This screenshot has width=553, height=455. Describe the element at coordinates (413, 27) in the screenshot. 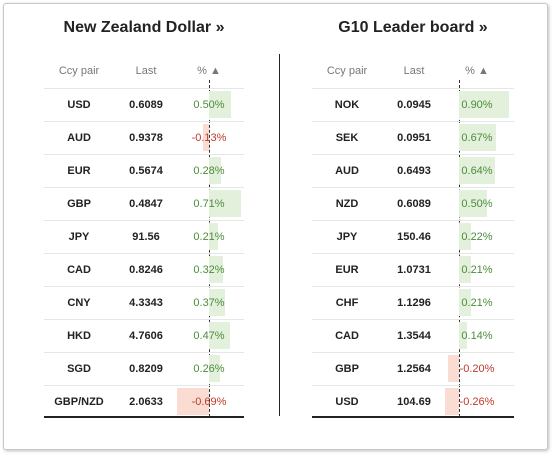

I see `g10-panel-title: G10 Leader board »` at that location.